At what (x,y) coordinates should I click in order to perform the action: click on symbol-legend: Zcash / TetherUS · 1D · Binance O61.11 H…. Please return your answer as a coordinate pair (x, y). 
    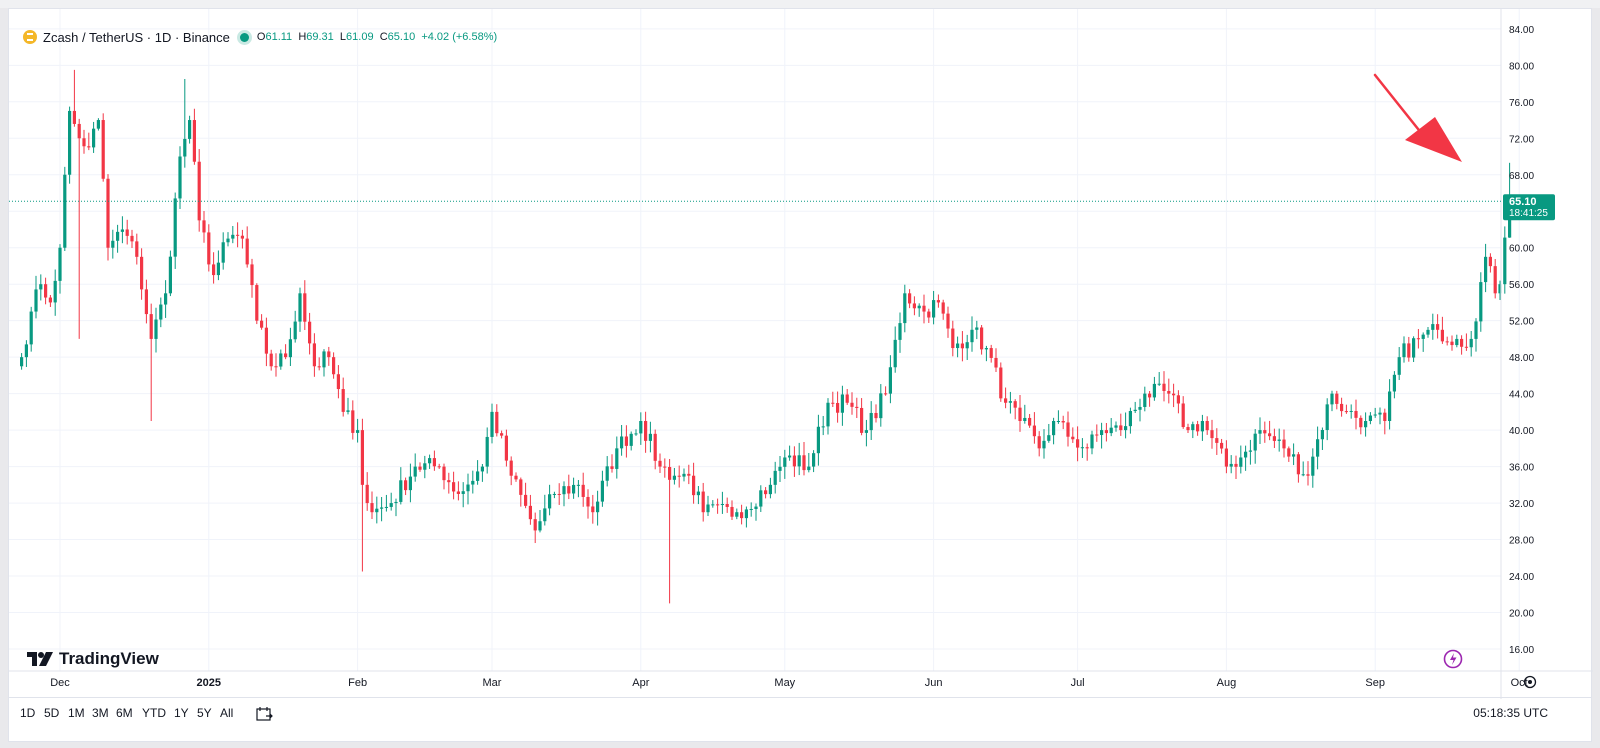
    Looking at the image, I should click on (260, 37).